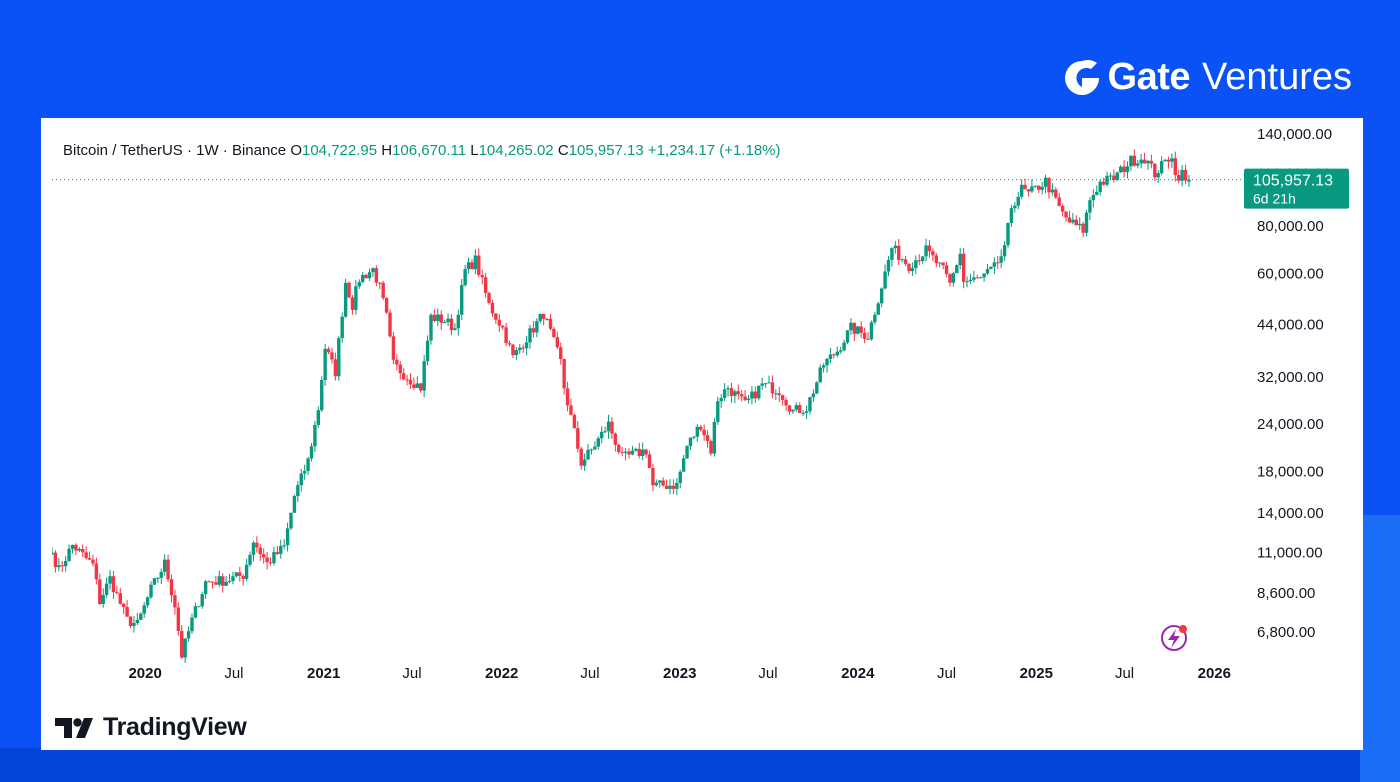 Image resolution: width=1400 pixels, height=782 pixels. What do you see at coordinates (767, 673) in the screenshot?
I see `x-tick-label: Jul` at bounding box center [767, 673].